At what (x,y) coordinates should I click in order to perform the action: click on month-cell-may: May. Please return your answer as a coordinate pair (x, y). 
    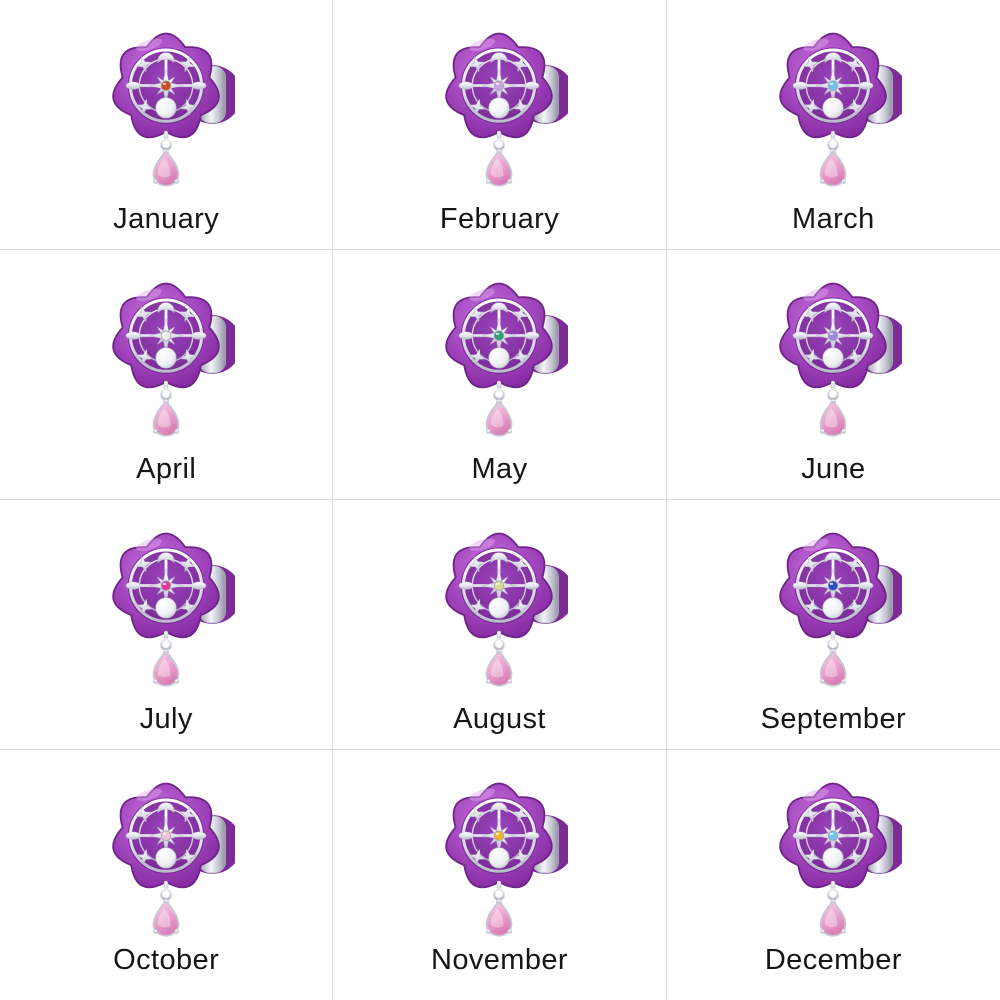
    Looking at the image, I should click on (500, 375).